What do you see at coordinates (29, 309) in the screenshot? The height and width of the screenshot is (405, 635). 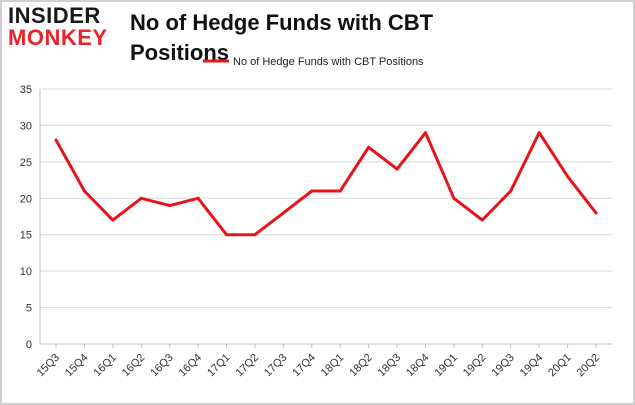 I see `y-tick-label: 5` at bounding box center [29, 309].